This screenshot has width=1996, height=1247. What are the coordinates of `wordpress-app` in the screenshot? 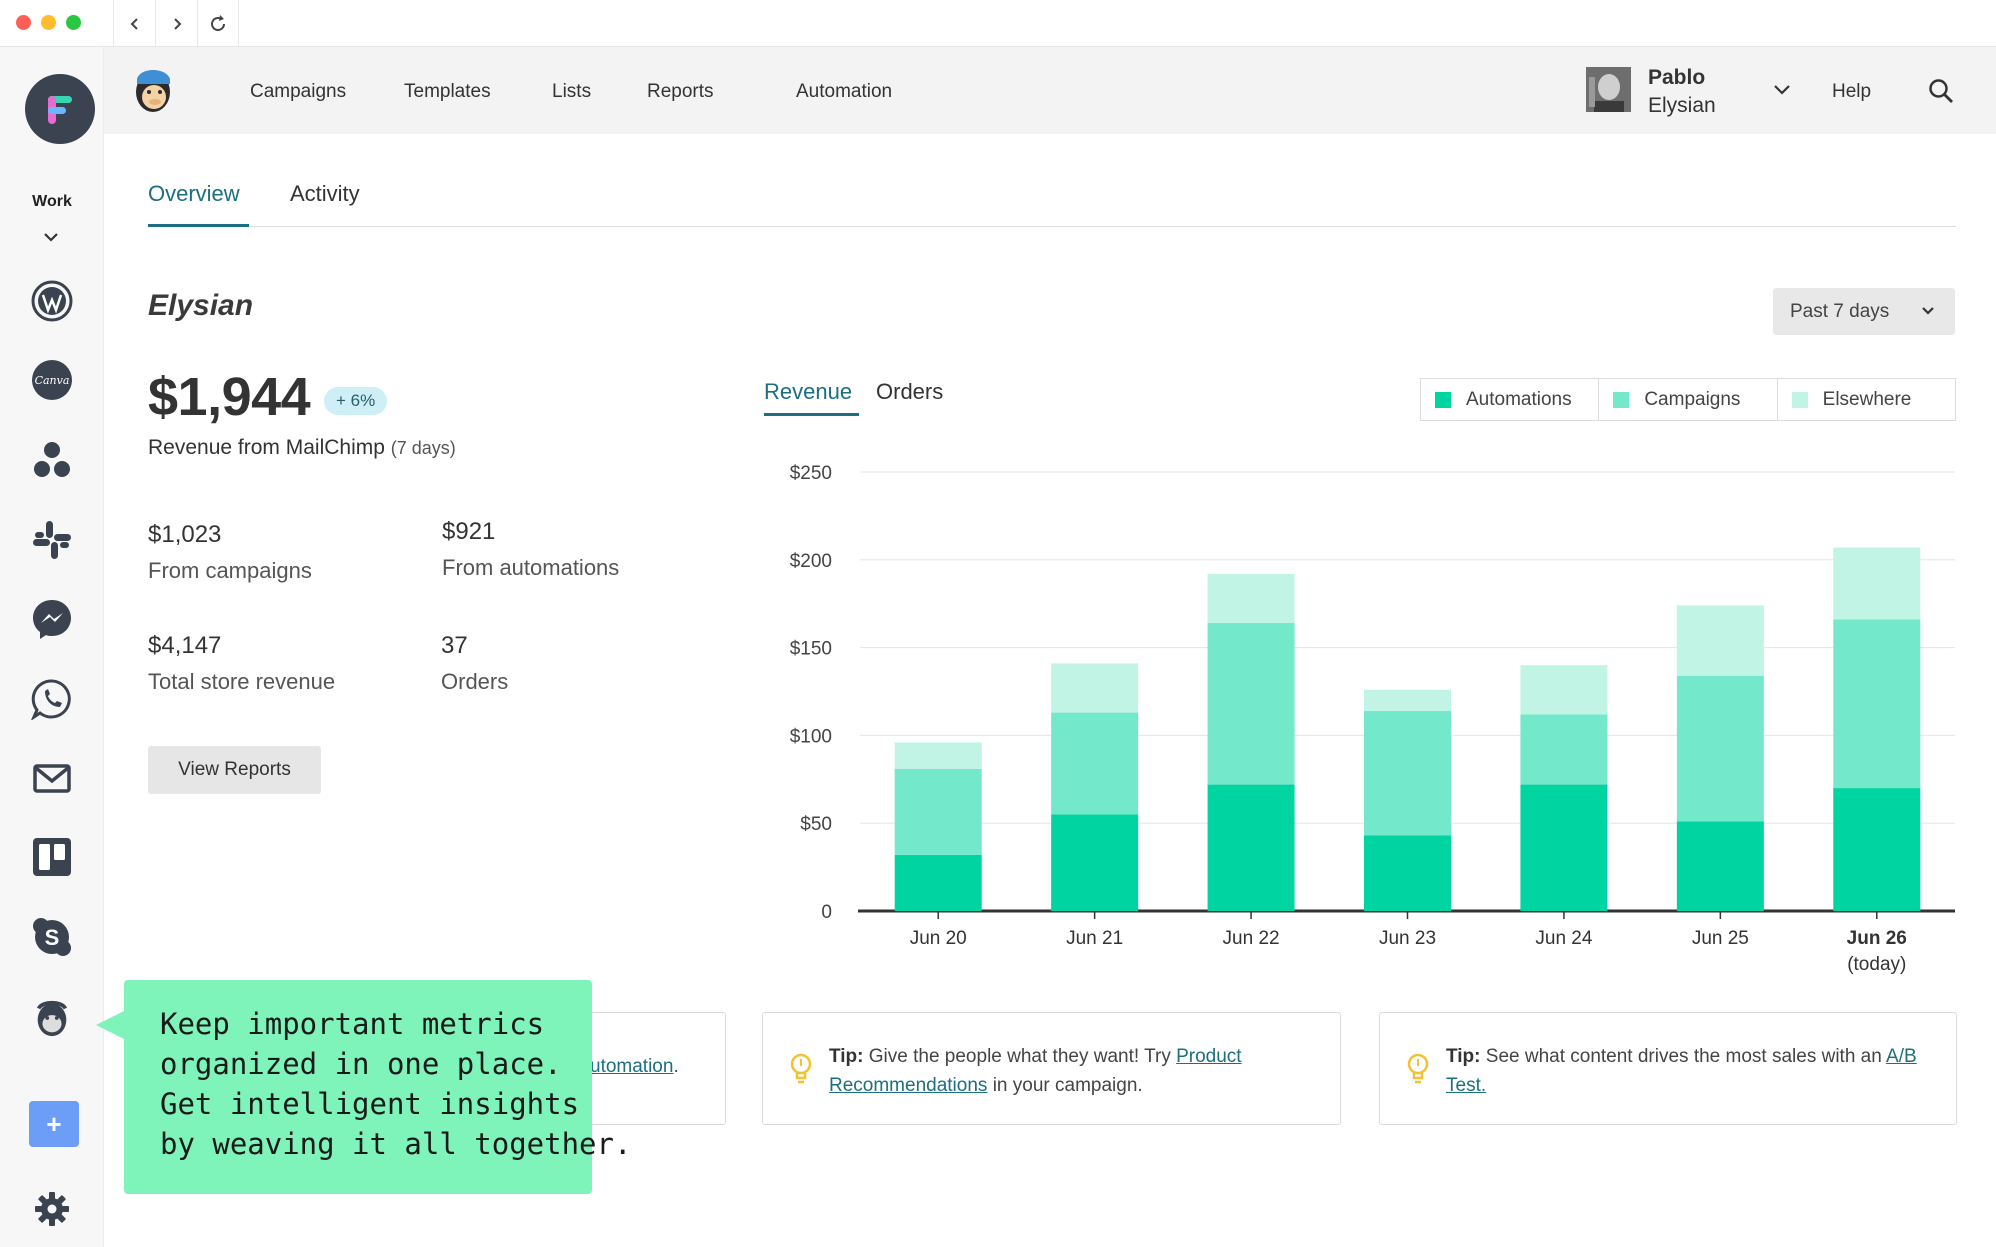 It's located at (52, 301).